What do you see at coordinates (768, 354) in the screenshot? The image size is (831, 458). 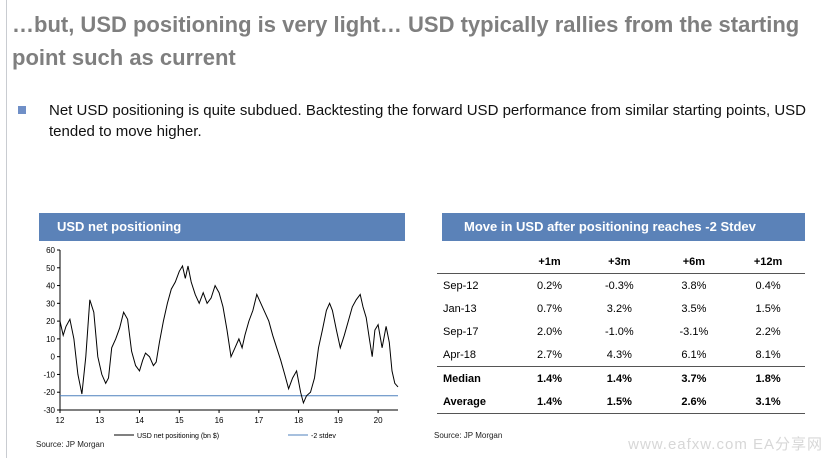 I see `table-cell: 8.1%` at bounding box center [768, 354].